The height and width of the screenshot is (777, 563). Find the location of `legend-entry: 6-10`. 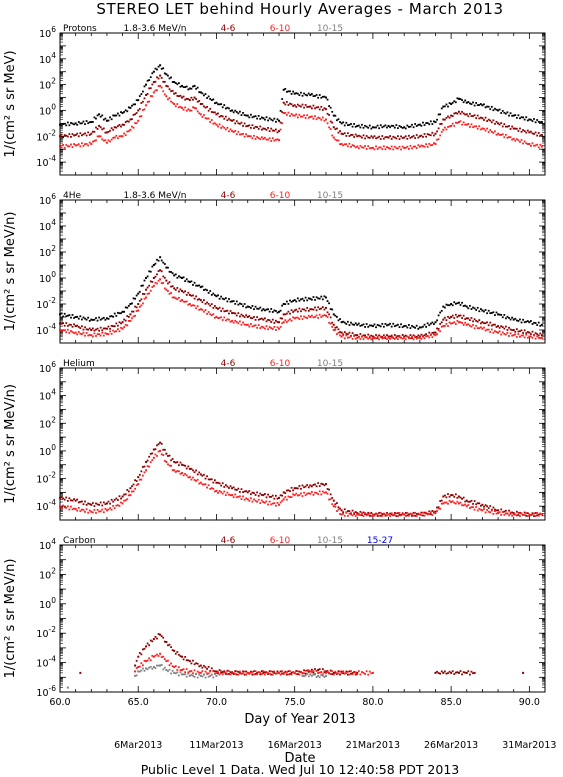

legend-entry: 6-10 is located at coordinates (280, 541).